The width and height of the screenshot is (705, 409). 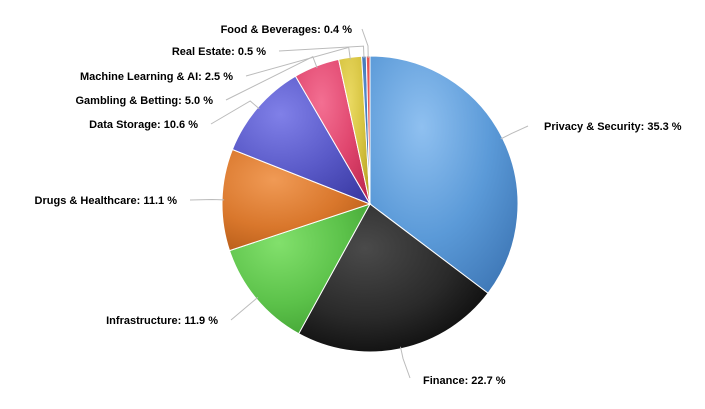 I want to click on data-label-privacy-security: Privacy & Security: 35.3 %, so click(x=613, y=127).